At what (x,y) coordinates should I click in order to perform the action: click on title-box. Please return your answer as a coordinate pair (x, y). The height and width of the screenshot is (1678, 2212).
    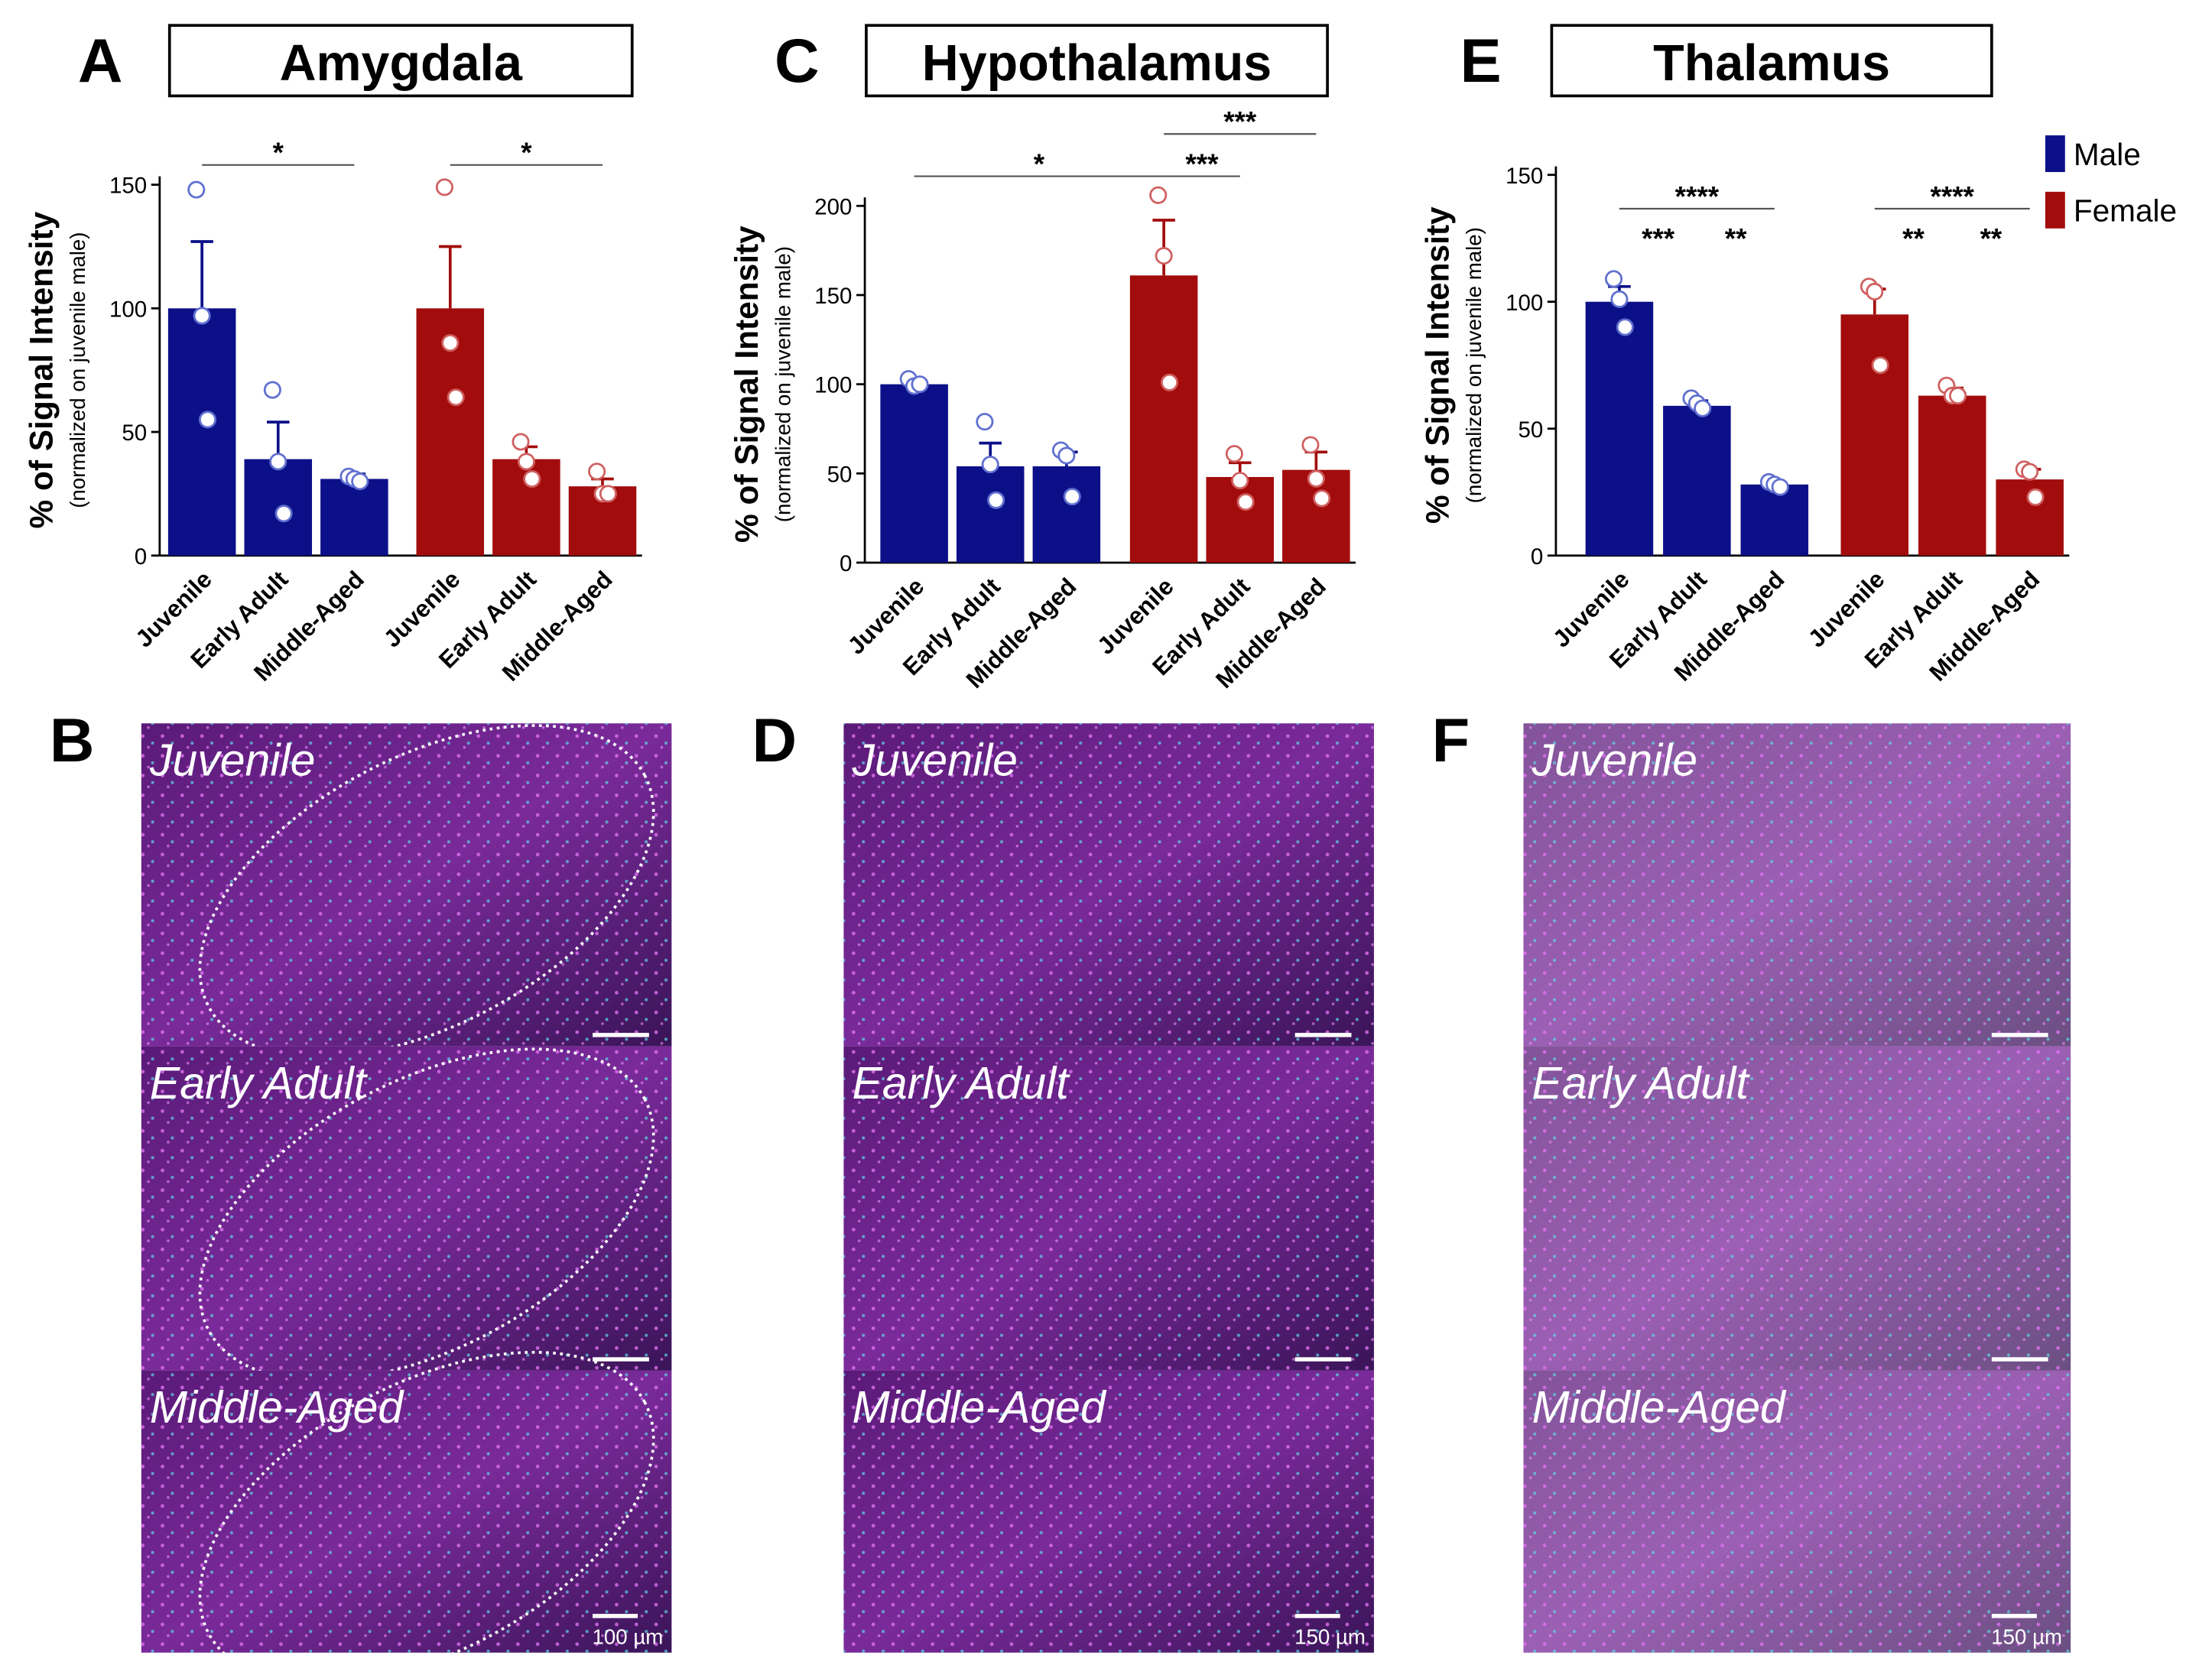
    Looking at the image, I should click on (1771, 61).